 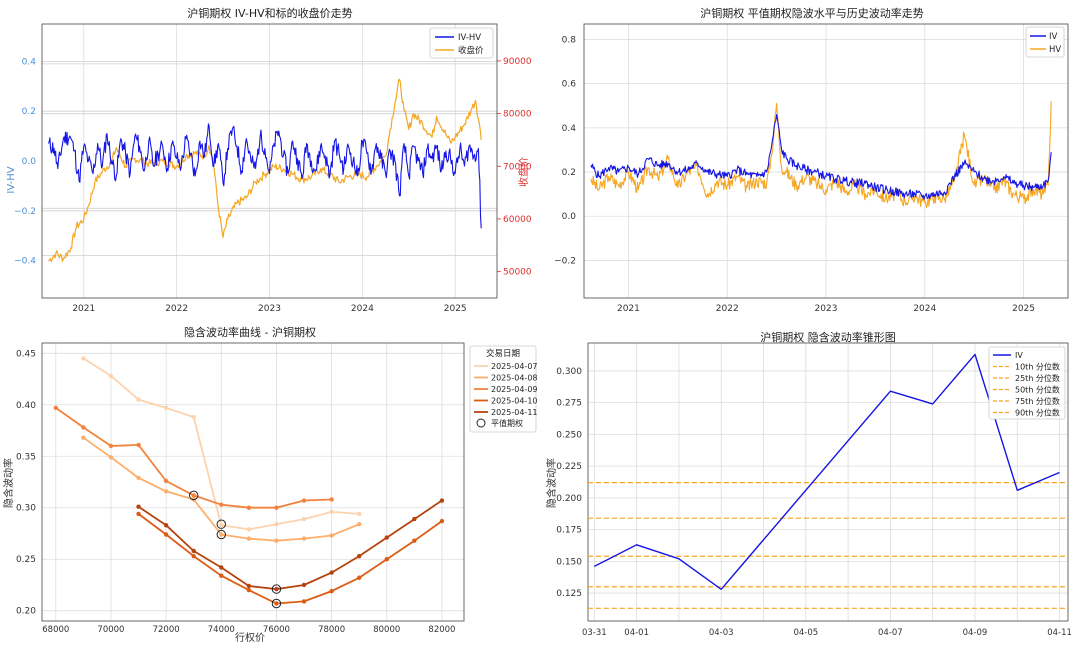 What do you see at coordinates (924, 309) in the screenshot?
I see `x-tick-label: 2024` at bounding box center [924, 309].